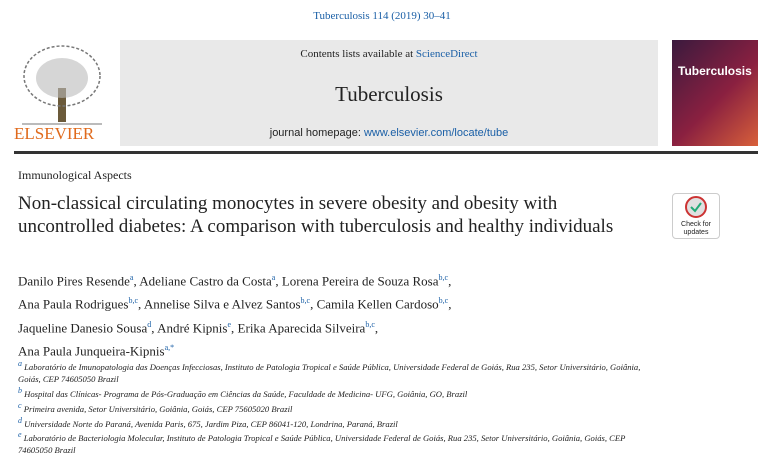 Image resolution: width=764 pixels, height=456 pixels. Describe the element at coordinates (360, 281) in the screenshot. I see `author-name: Lorena Pereira de Souza Rosa` at that location.